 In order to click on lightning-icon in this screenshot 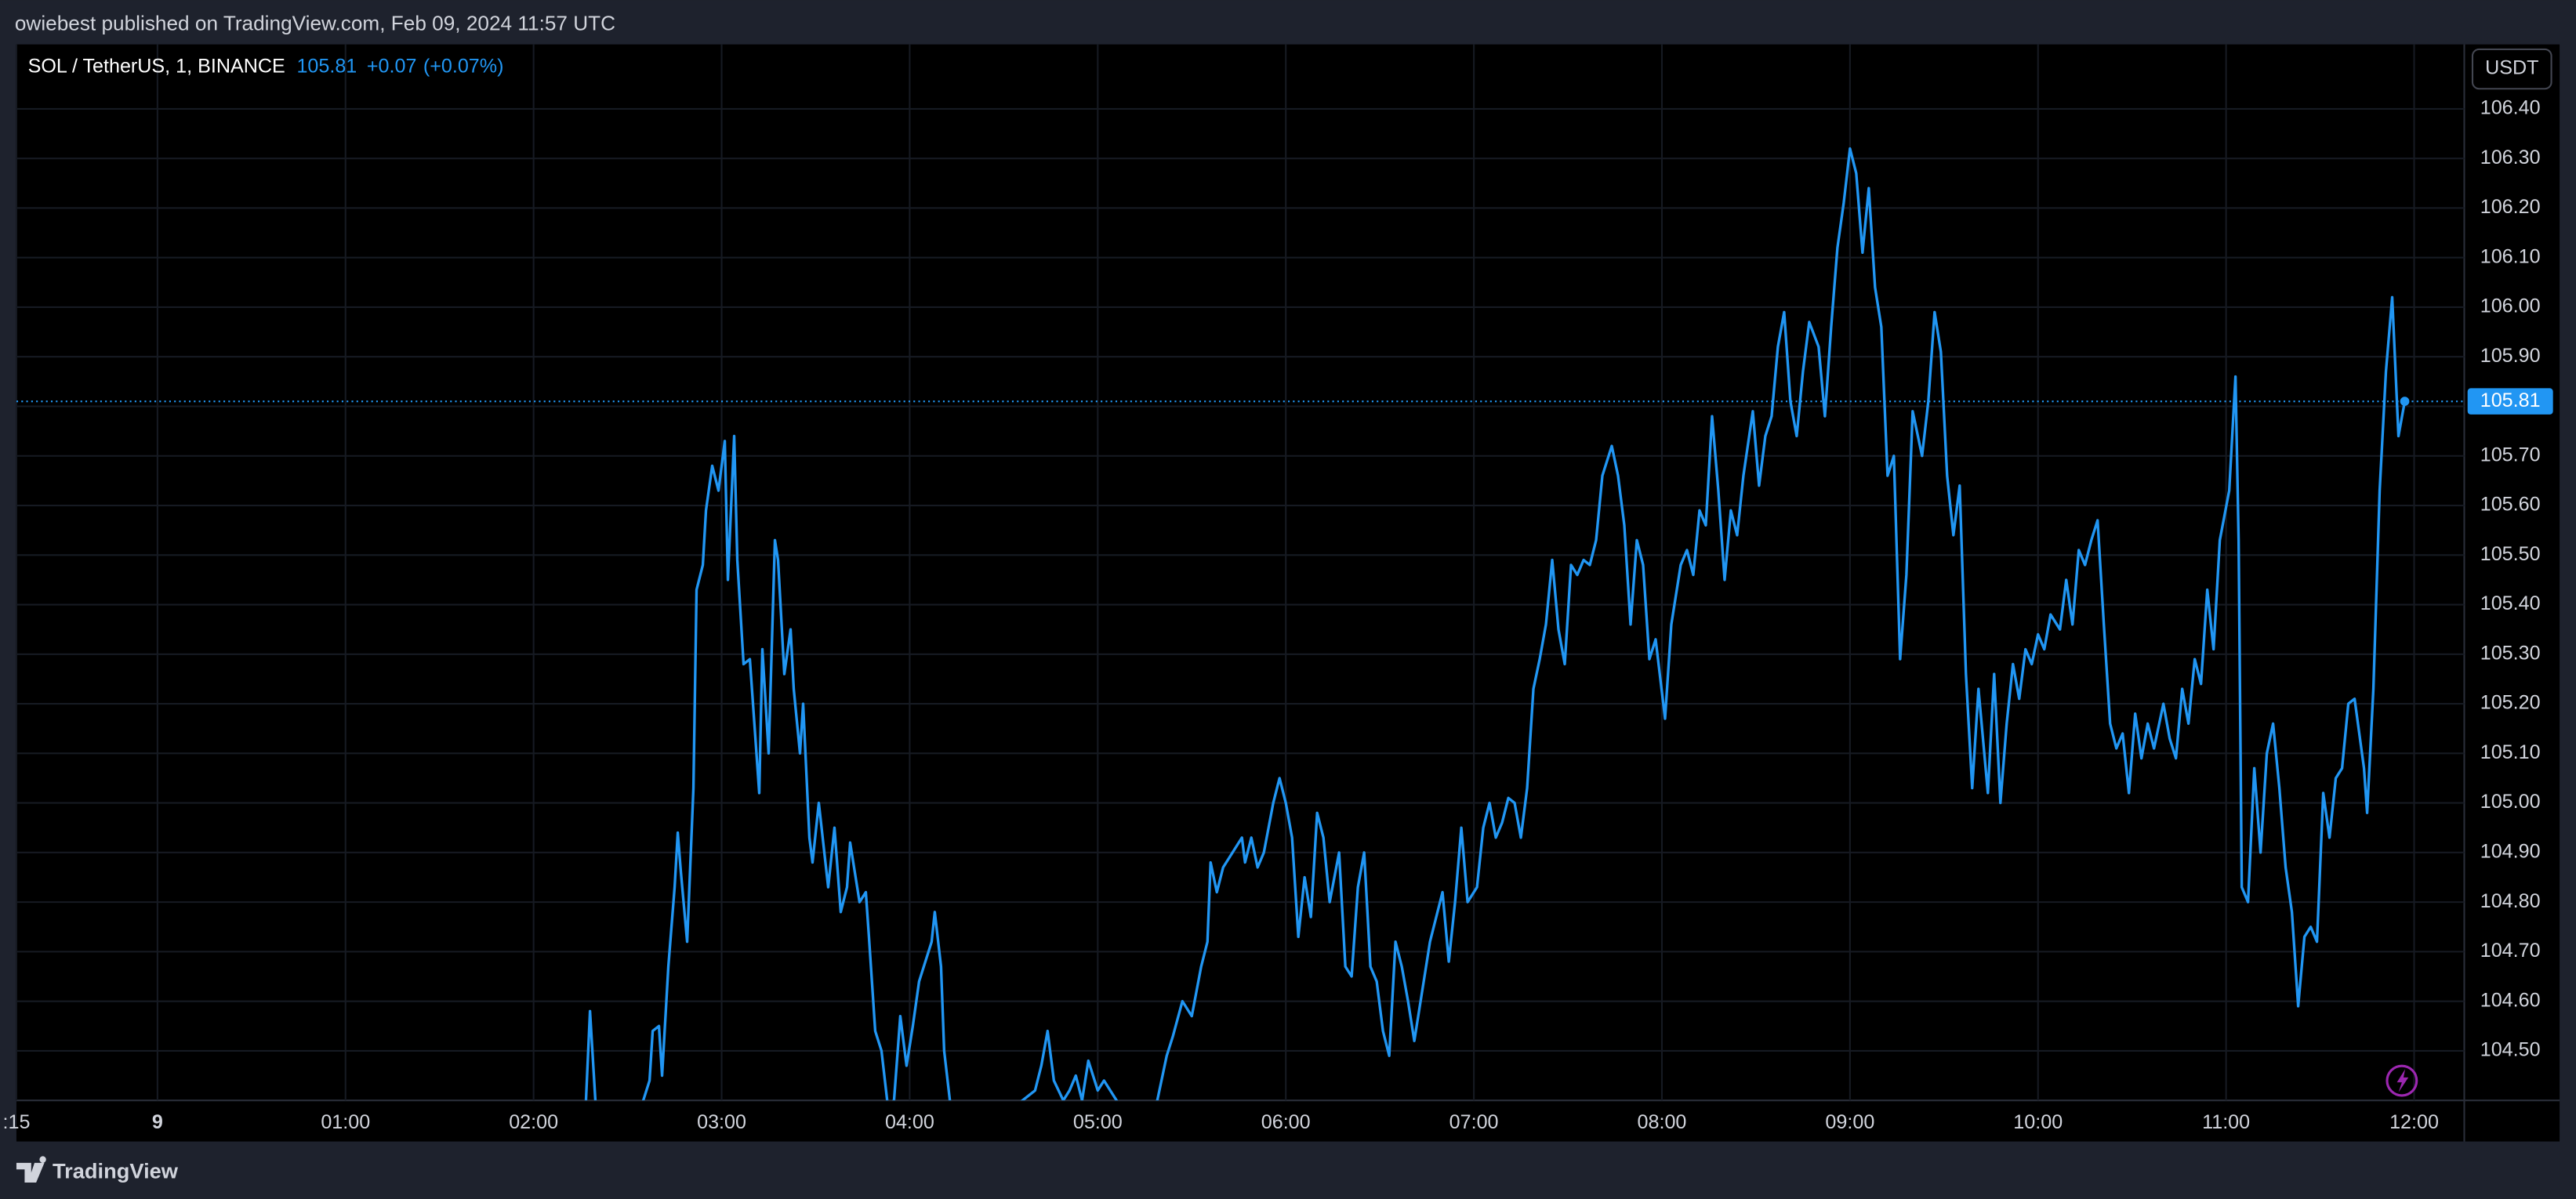, I will do `click(2402, 1080)`.